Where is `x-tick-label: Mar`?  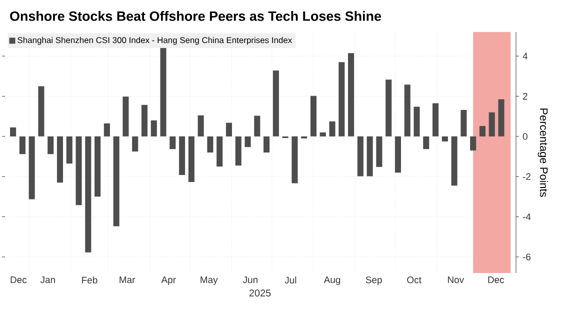 x-tick-label: Mar is located at coordinates (128, 280).